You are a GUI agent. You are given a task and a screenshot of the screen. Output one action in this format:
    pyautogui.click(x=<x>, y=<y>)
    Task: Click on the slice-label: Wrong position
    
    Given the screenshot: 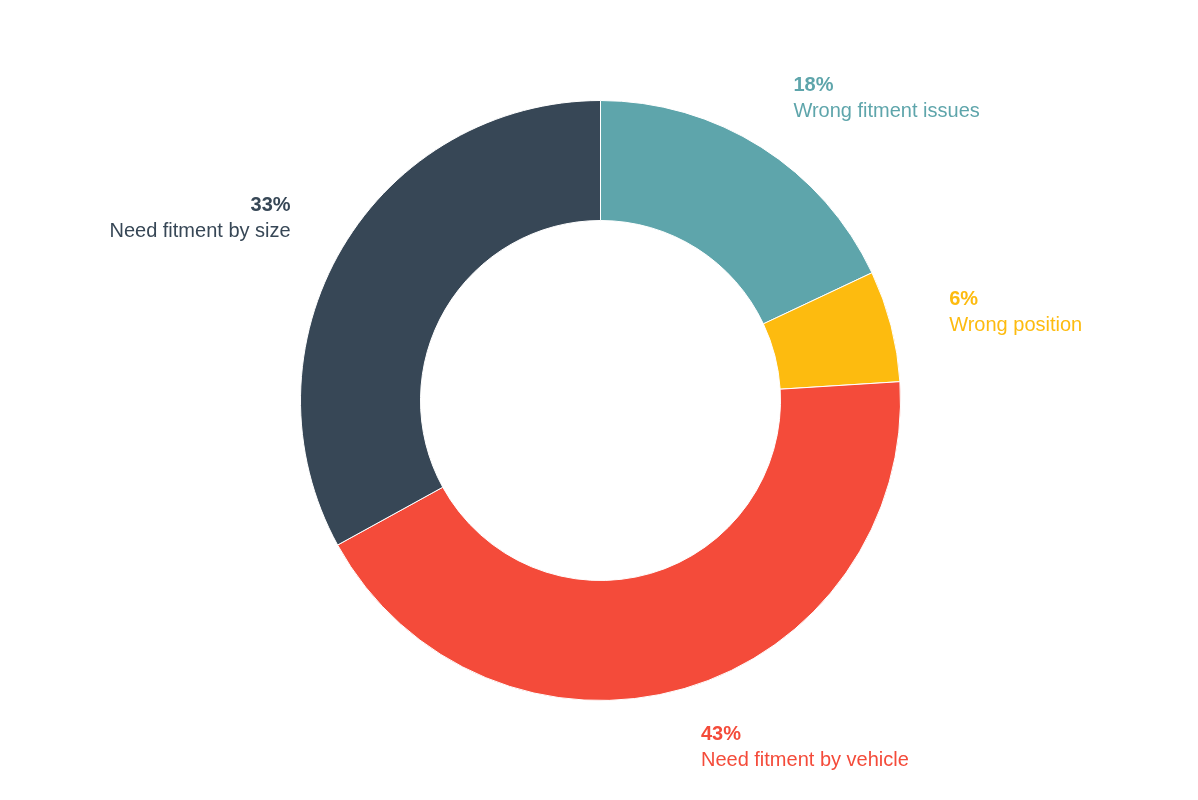 What is the action you would take?
    pyautogui.click(x=1016, y=323)
    